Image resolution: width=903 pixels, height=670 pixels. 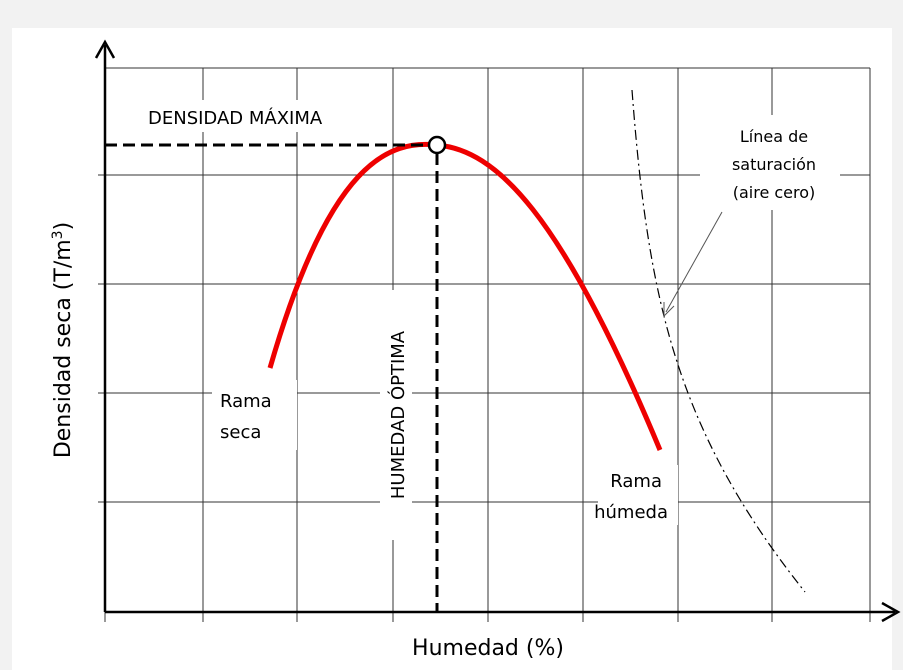 I want to click on saturation-line, so click(x=718, y=341).